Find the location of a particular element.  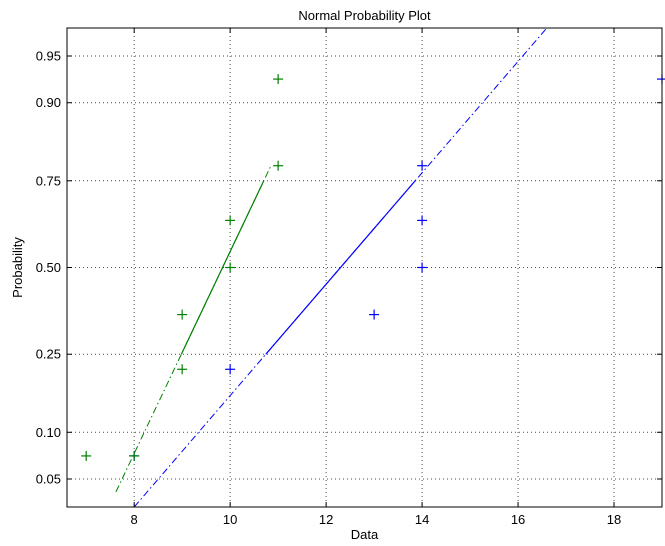

y-tick-label: 0.25 is located at coordinates (48, 354).